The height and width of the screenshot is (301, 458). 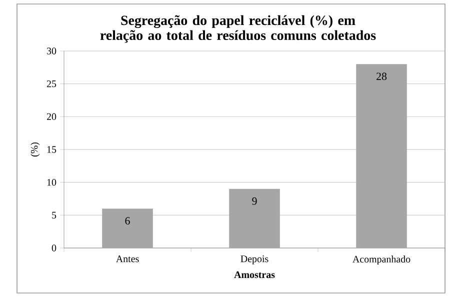 What do you see at coordinates (381, 260) in the screenshot?
I see `x-tick-label: Acompanhado` at bounding box center [381, 260].